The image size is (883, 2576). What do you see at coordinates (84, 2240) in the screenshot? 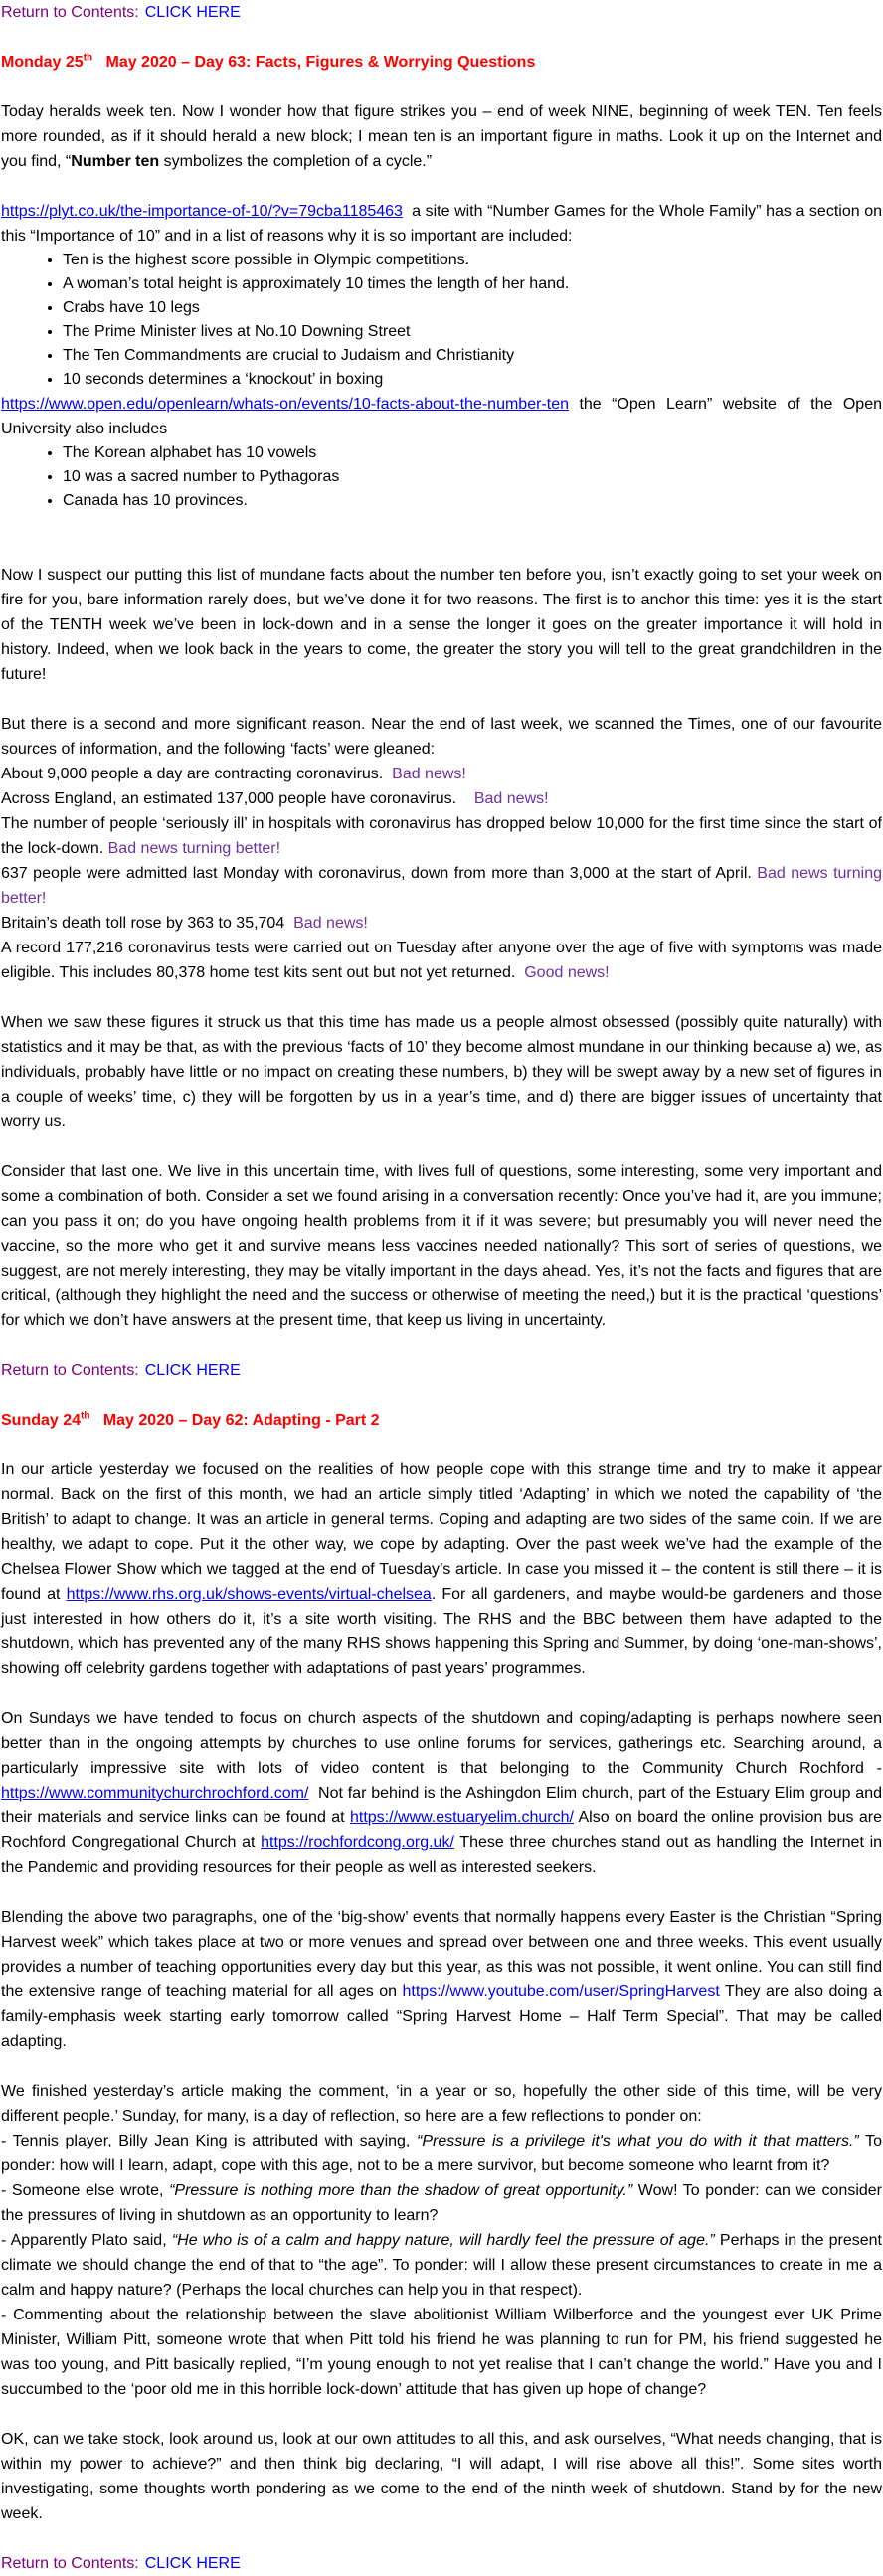
I see `text: - Apparently Plato said,` at bounding box center [84, 2240].